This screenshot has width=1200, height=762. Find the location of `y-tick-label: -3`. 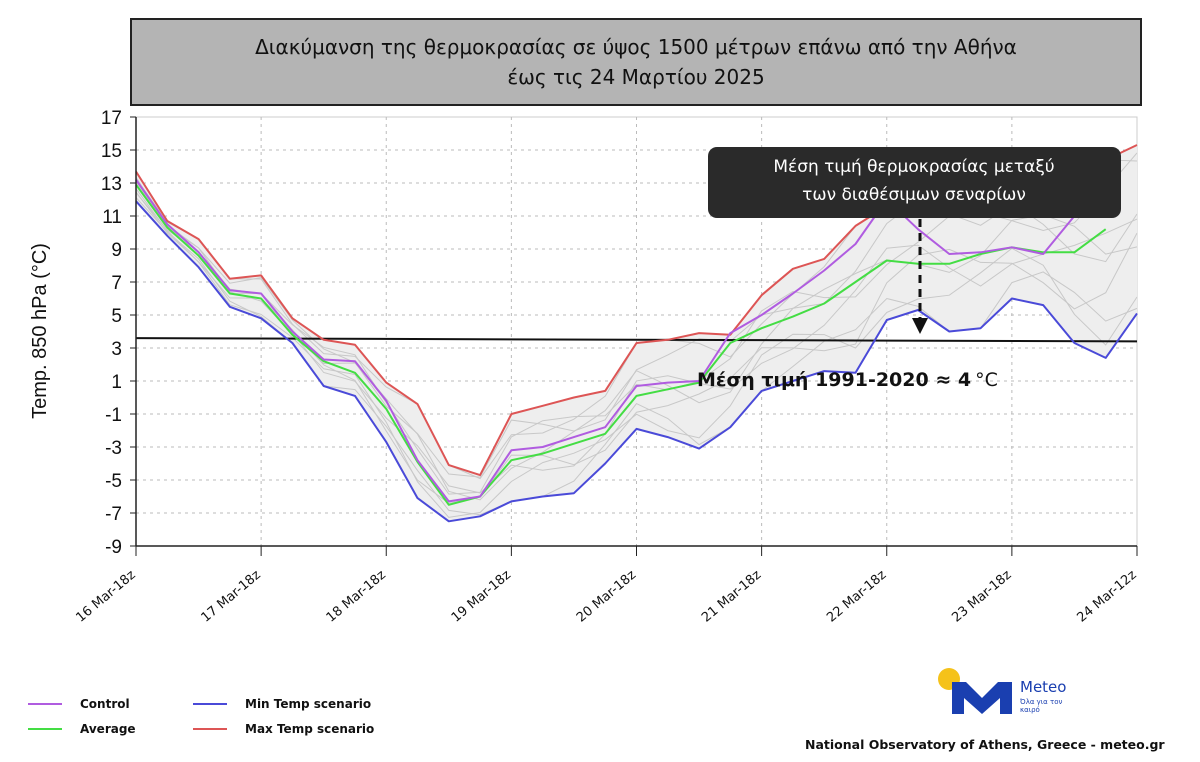

y-tick-label: -3 is located at coordinates (113, 448).